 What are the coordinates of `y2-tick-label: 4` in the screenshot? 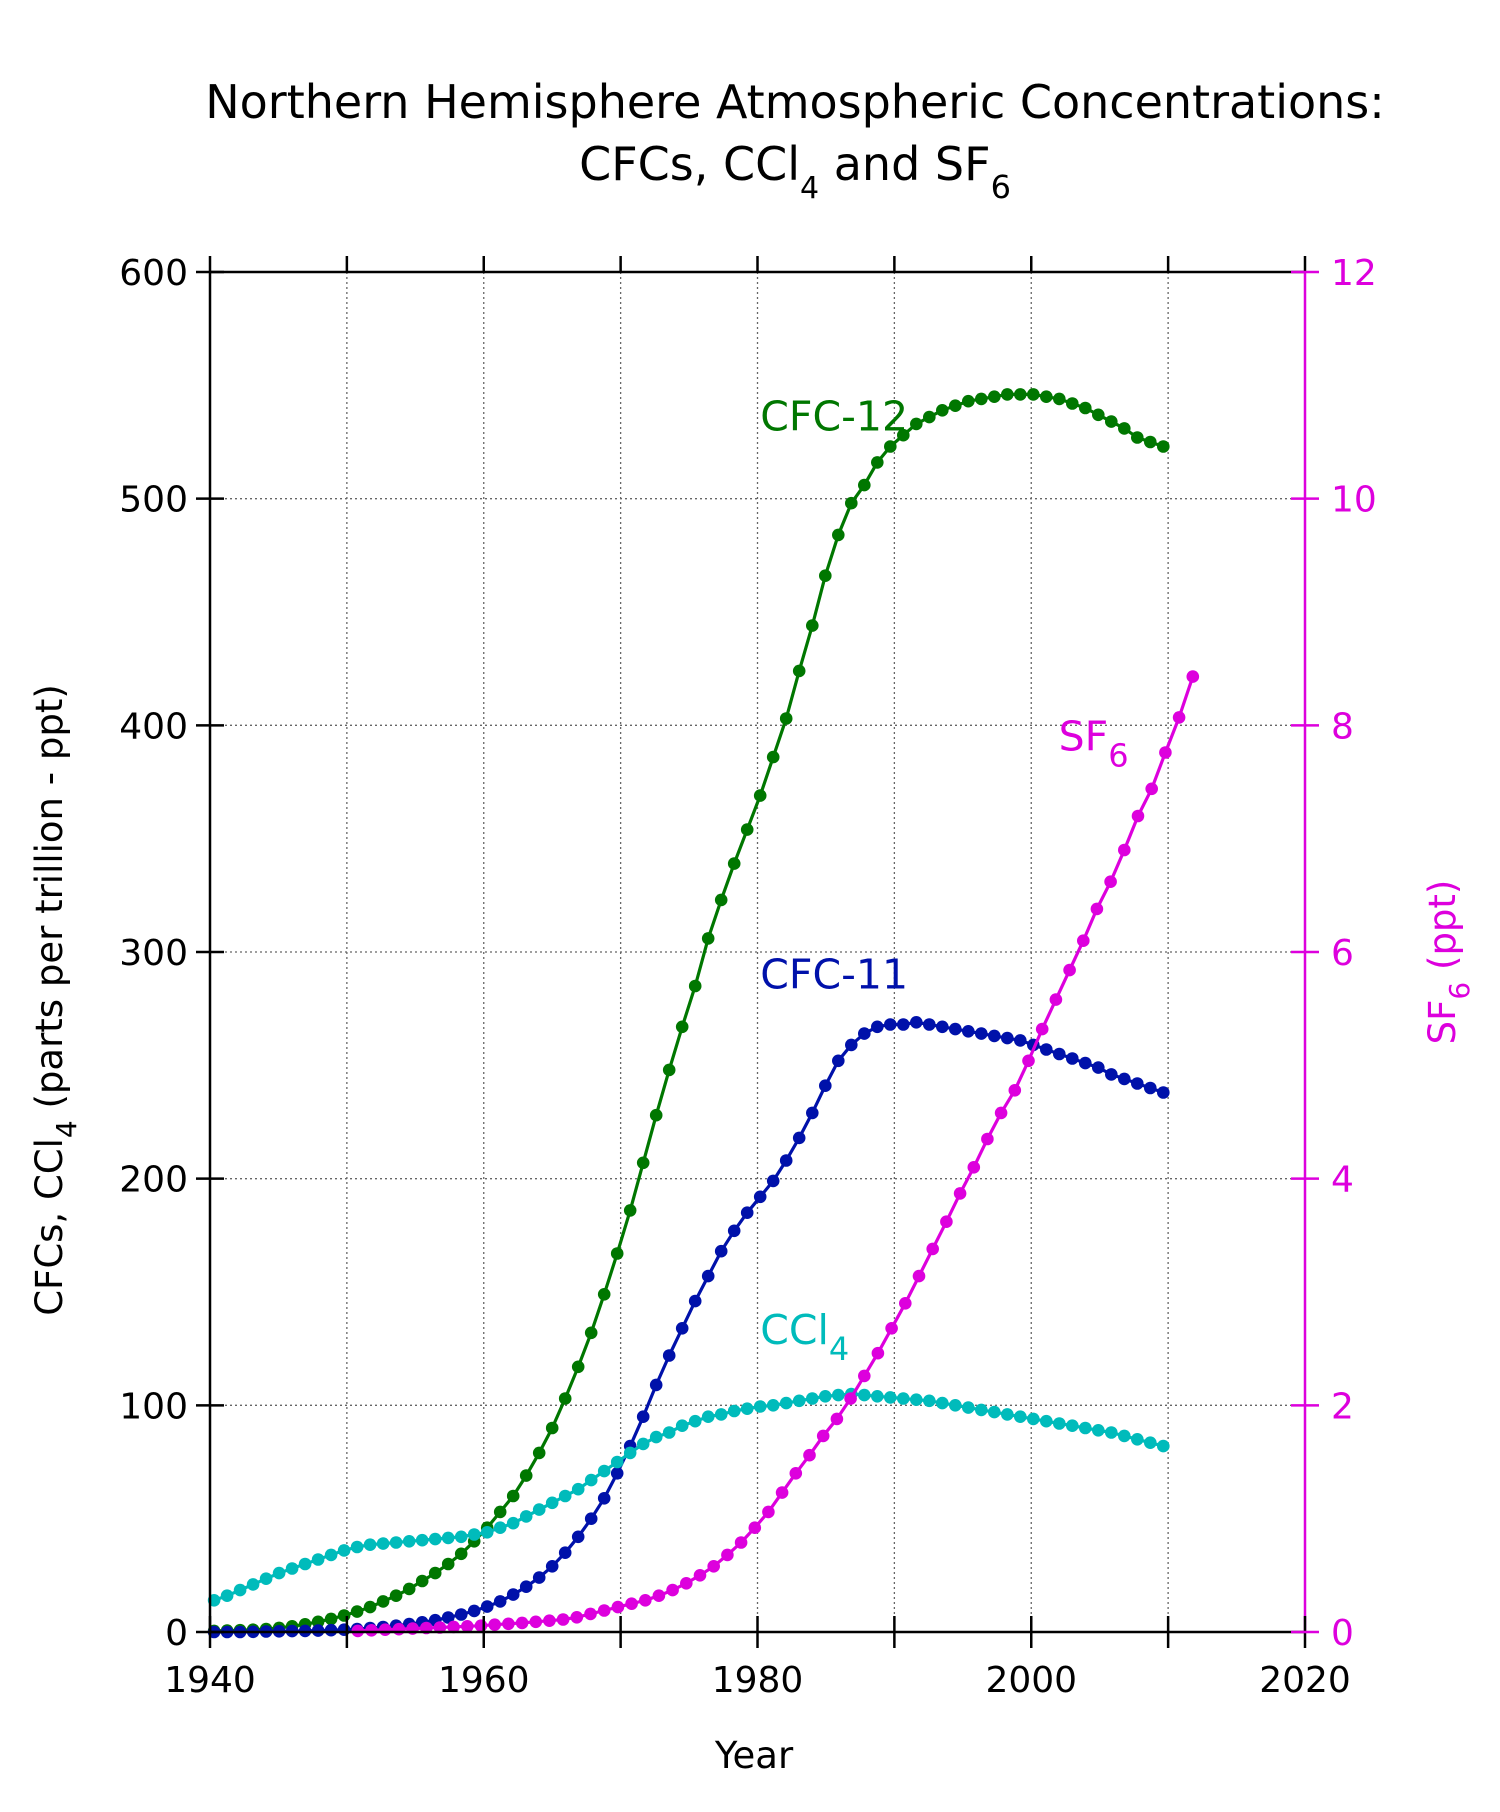 It's located at (1342, 1180).